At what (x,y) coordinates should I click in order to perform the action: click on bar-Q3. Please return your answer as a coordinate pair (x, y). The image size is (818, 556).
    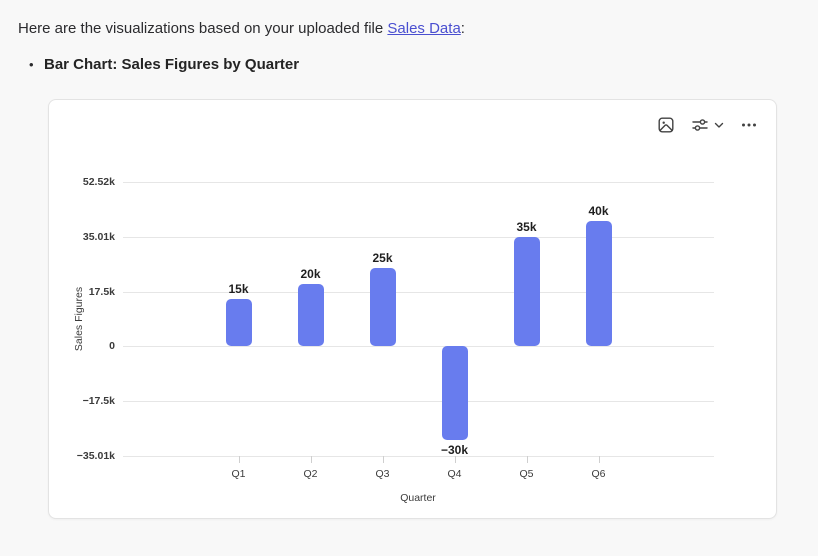
    Looking at the image, I should click on (382, 307).